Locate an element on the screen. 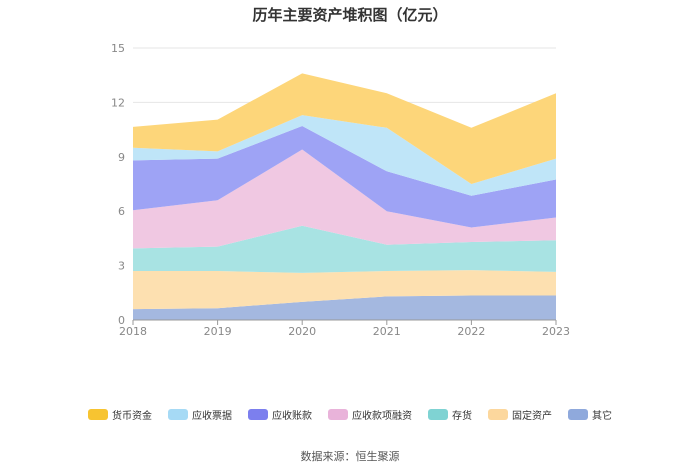  legend-label: 货币资金 is located at coordinates (132, 416).